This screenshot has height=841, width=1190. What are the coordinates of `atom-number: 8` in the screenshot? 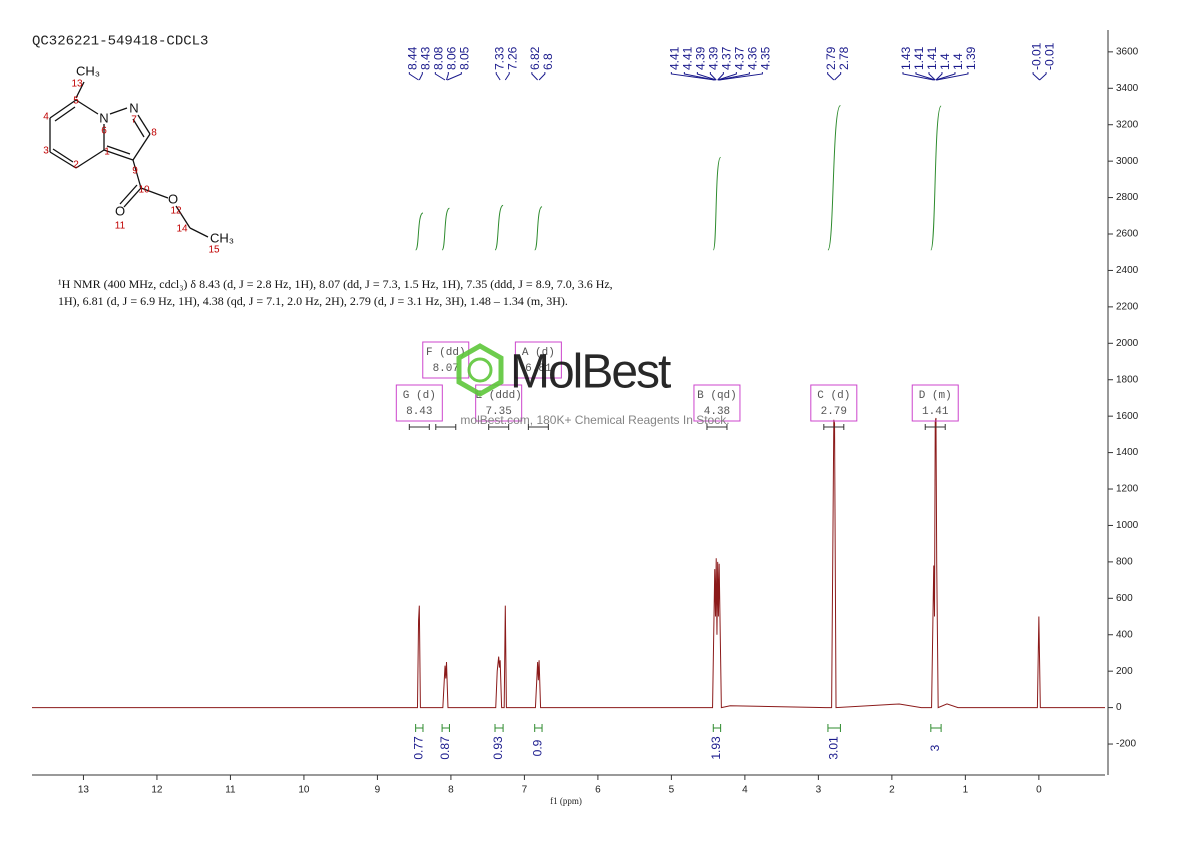 It's located at (154, 133).